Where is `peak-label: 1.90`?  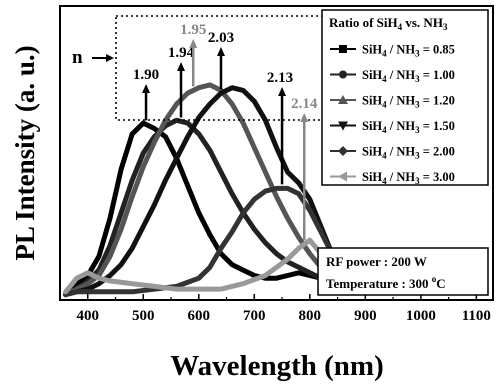
peak-label: 1.90 is located at coordinates (146, 75).